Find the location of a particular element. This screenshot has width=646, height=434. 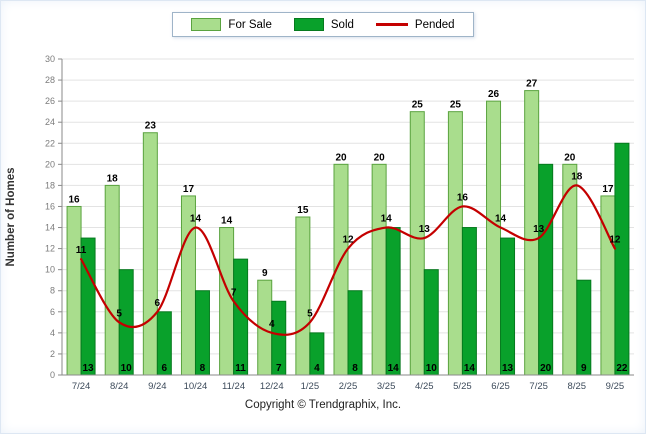

sold-value-label: 14 is located at coordinates (394, 368).